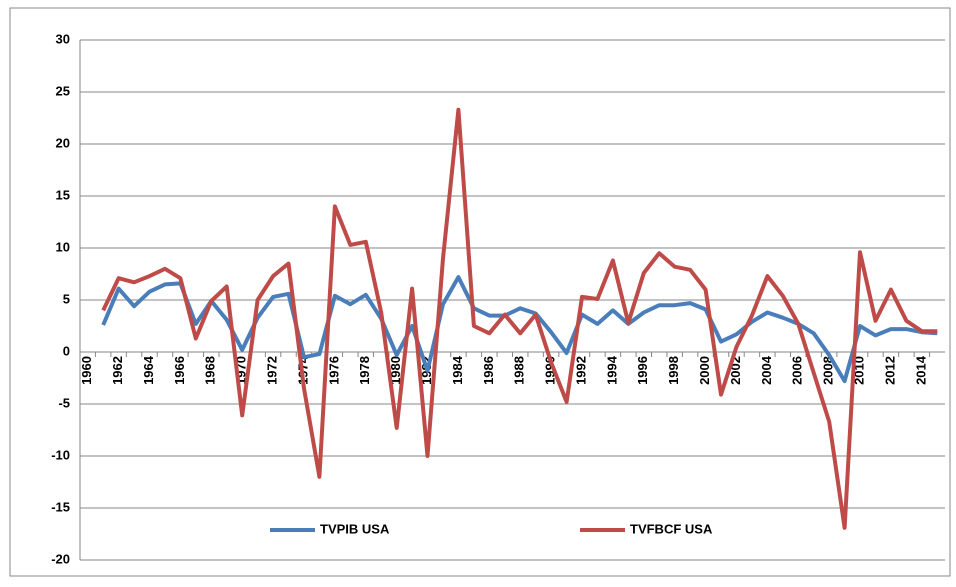 Image resolution: width=956 pixels, height=587 pixels. What do you see at coordinates (60, 454) in the screenshot?
I see `y-tick-label: -10` at bounding box center [60, 454].